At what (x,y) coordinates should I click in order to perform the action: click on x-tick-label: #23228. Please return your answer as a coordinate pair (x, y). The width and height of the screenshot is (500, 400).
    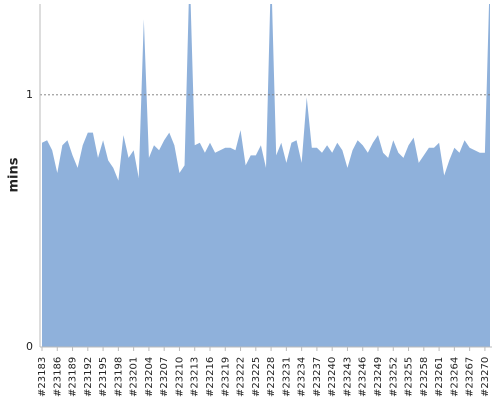
    Looking at the image, I should click on (271, 377).